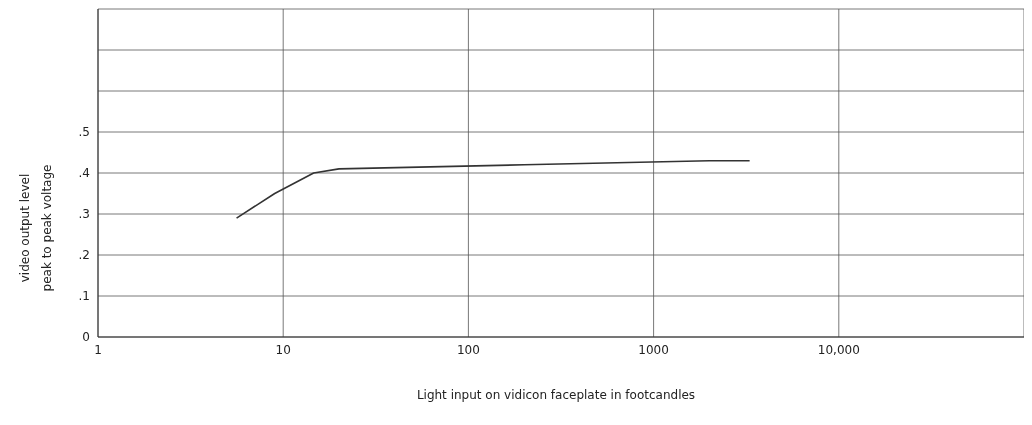 Image resolution: width=1032 pixels, height=425 pixels. Describe the element at coordinates (838, 349) in the screenshot. I see `x-tick-label: 10,000` at that location.